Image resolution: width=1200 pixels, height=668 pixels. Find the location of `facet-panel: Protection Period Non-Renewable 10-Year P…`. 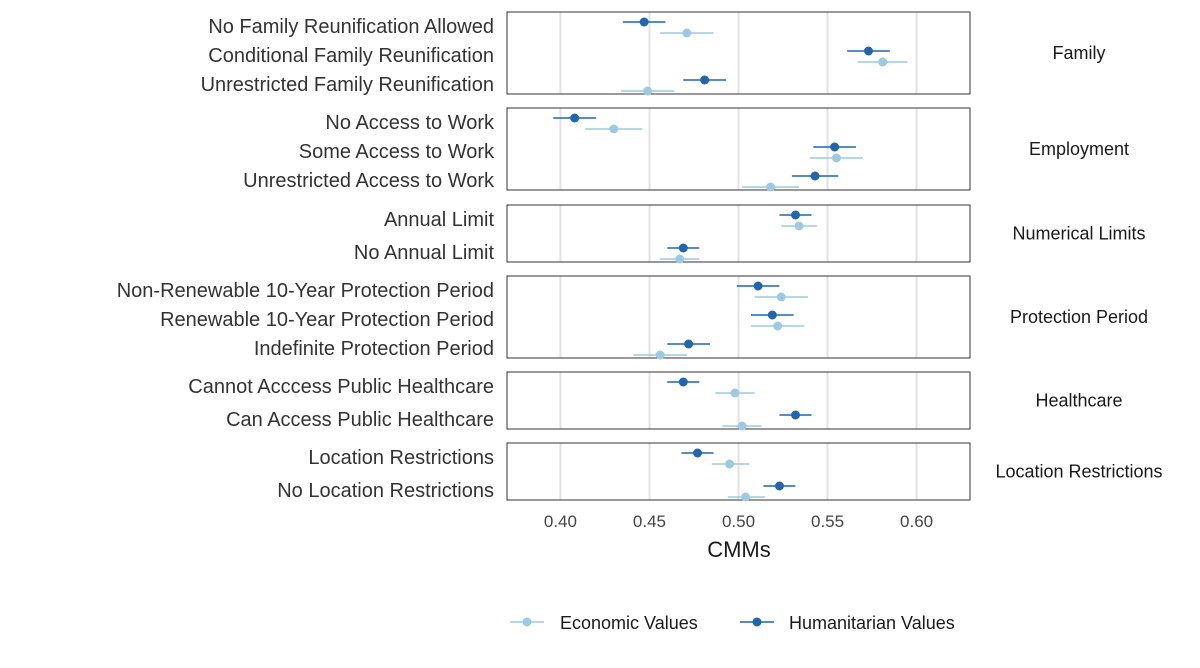

facet-panel: Protection Period Non-Renewable 10-Year P… is located at coordinates (632, 317).